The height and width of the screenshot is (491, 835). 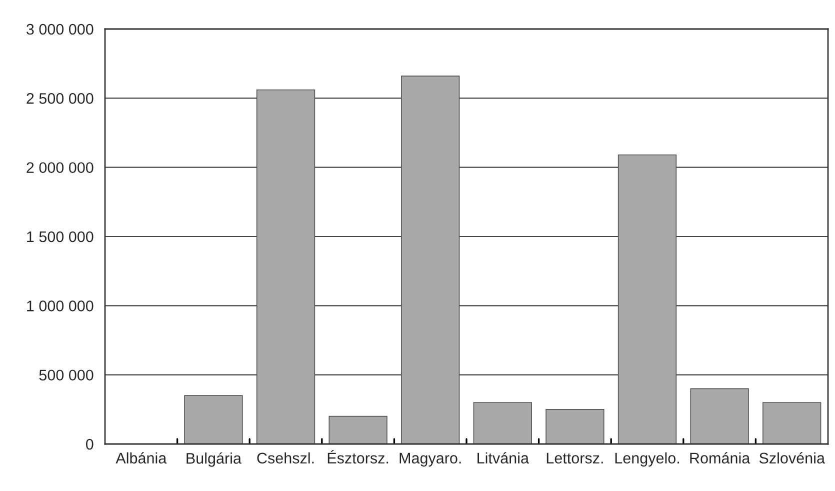 What do you see at coordinates (60, 168) in the screenshot?
I see `y-tick-label: 2 000 000` at bounding box center [60, 168].